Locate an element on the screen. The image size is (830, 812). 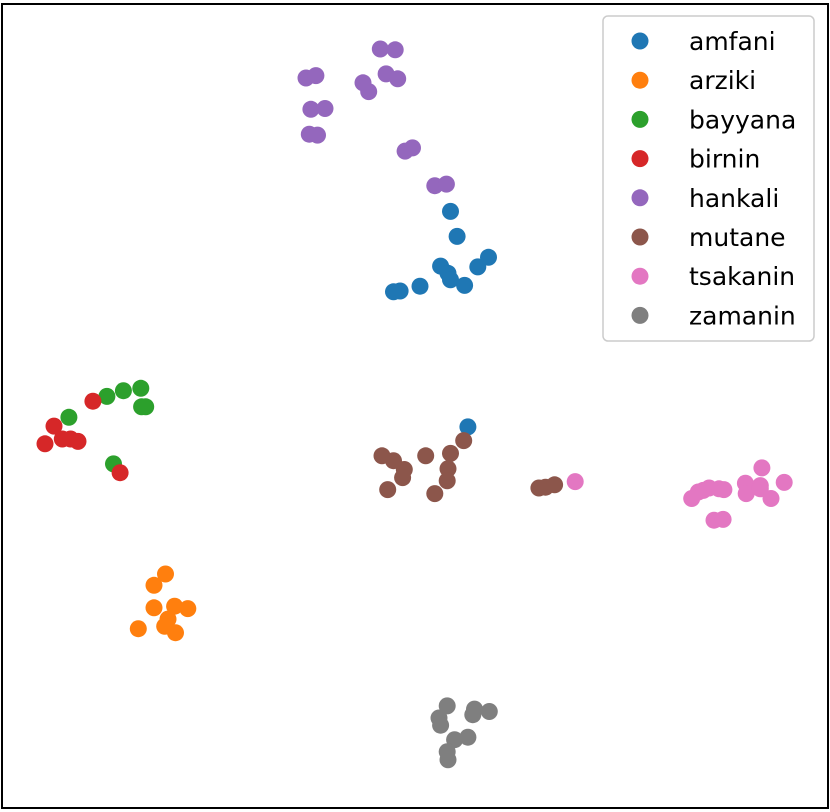
legend-marker-arziki is located at coordinates (640, 80).